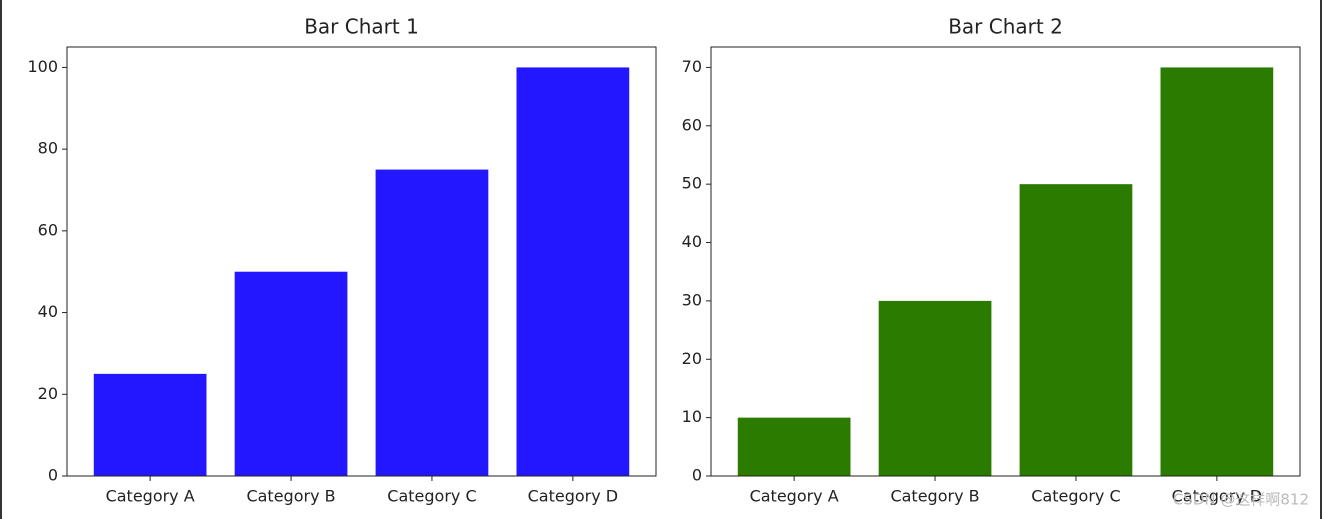 This screenshot has width=1323, height=519. I want to click on y-tick-label: 100, so click(42, 66).